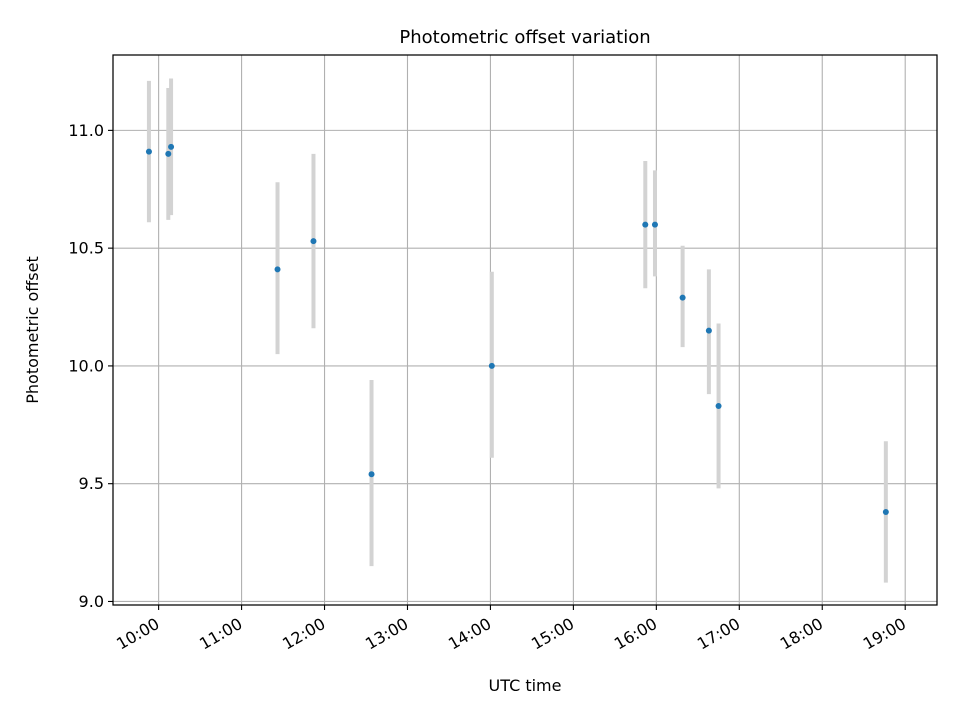 The width and height of the screenshot is (960, 720). What do you see at coordinates (32, 330) in the screenshot?
I see `y-axis-title: Photometric offset` at bounding box center [32, 330].